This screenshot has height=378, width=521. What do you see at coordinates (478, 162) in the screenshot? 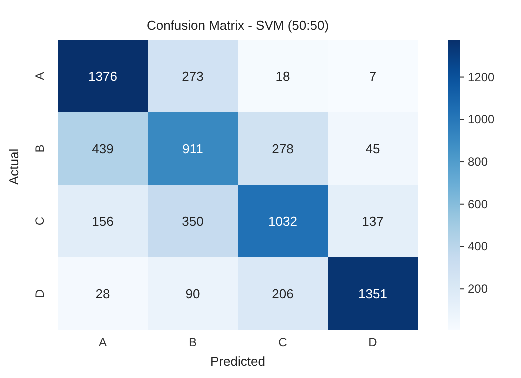
I see `color-bar-label: 800` at bounding box center [478, 162].